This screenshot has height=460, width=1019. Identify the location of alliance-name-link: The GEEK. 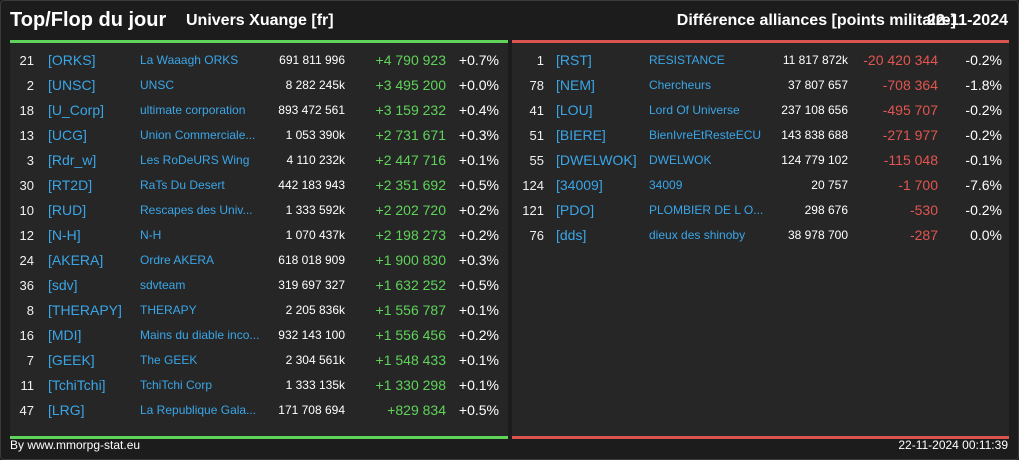
(169, 360).